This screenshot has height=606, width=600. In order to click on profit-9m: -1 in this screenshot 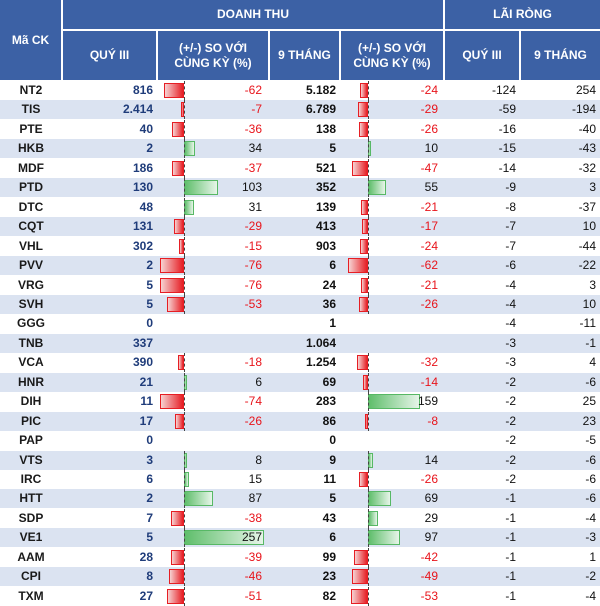, I will do `click(590, 342)`.